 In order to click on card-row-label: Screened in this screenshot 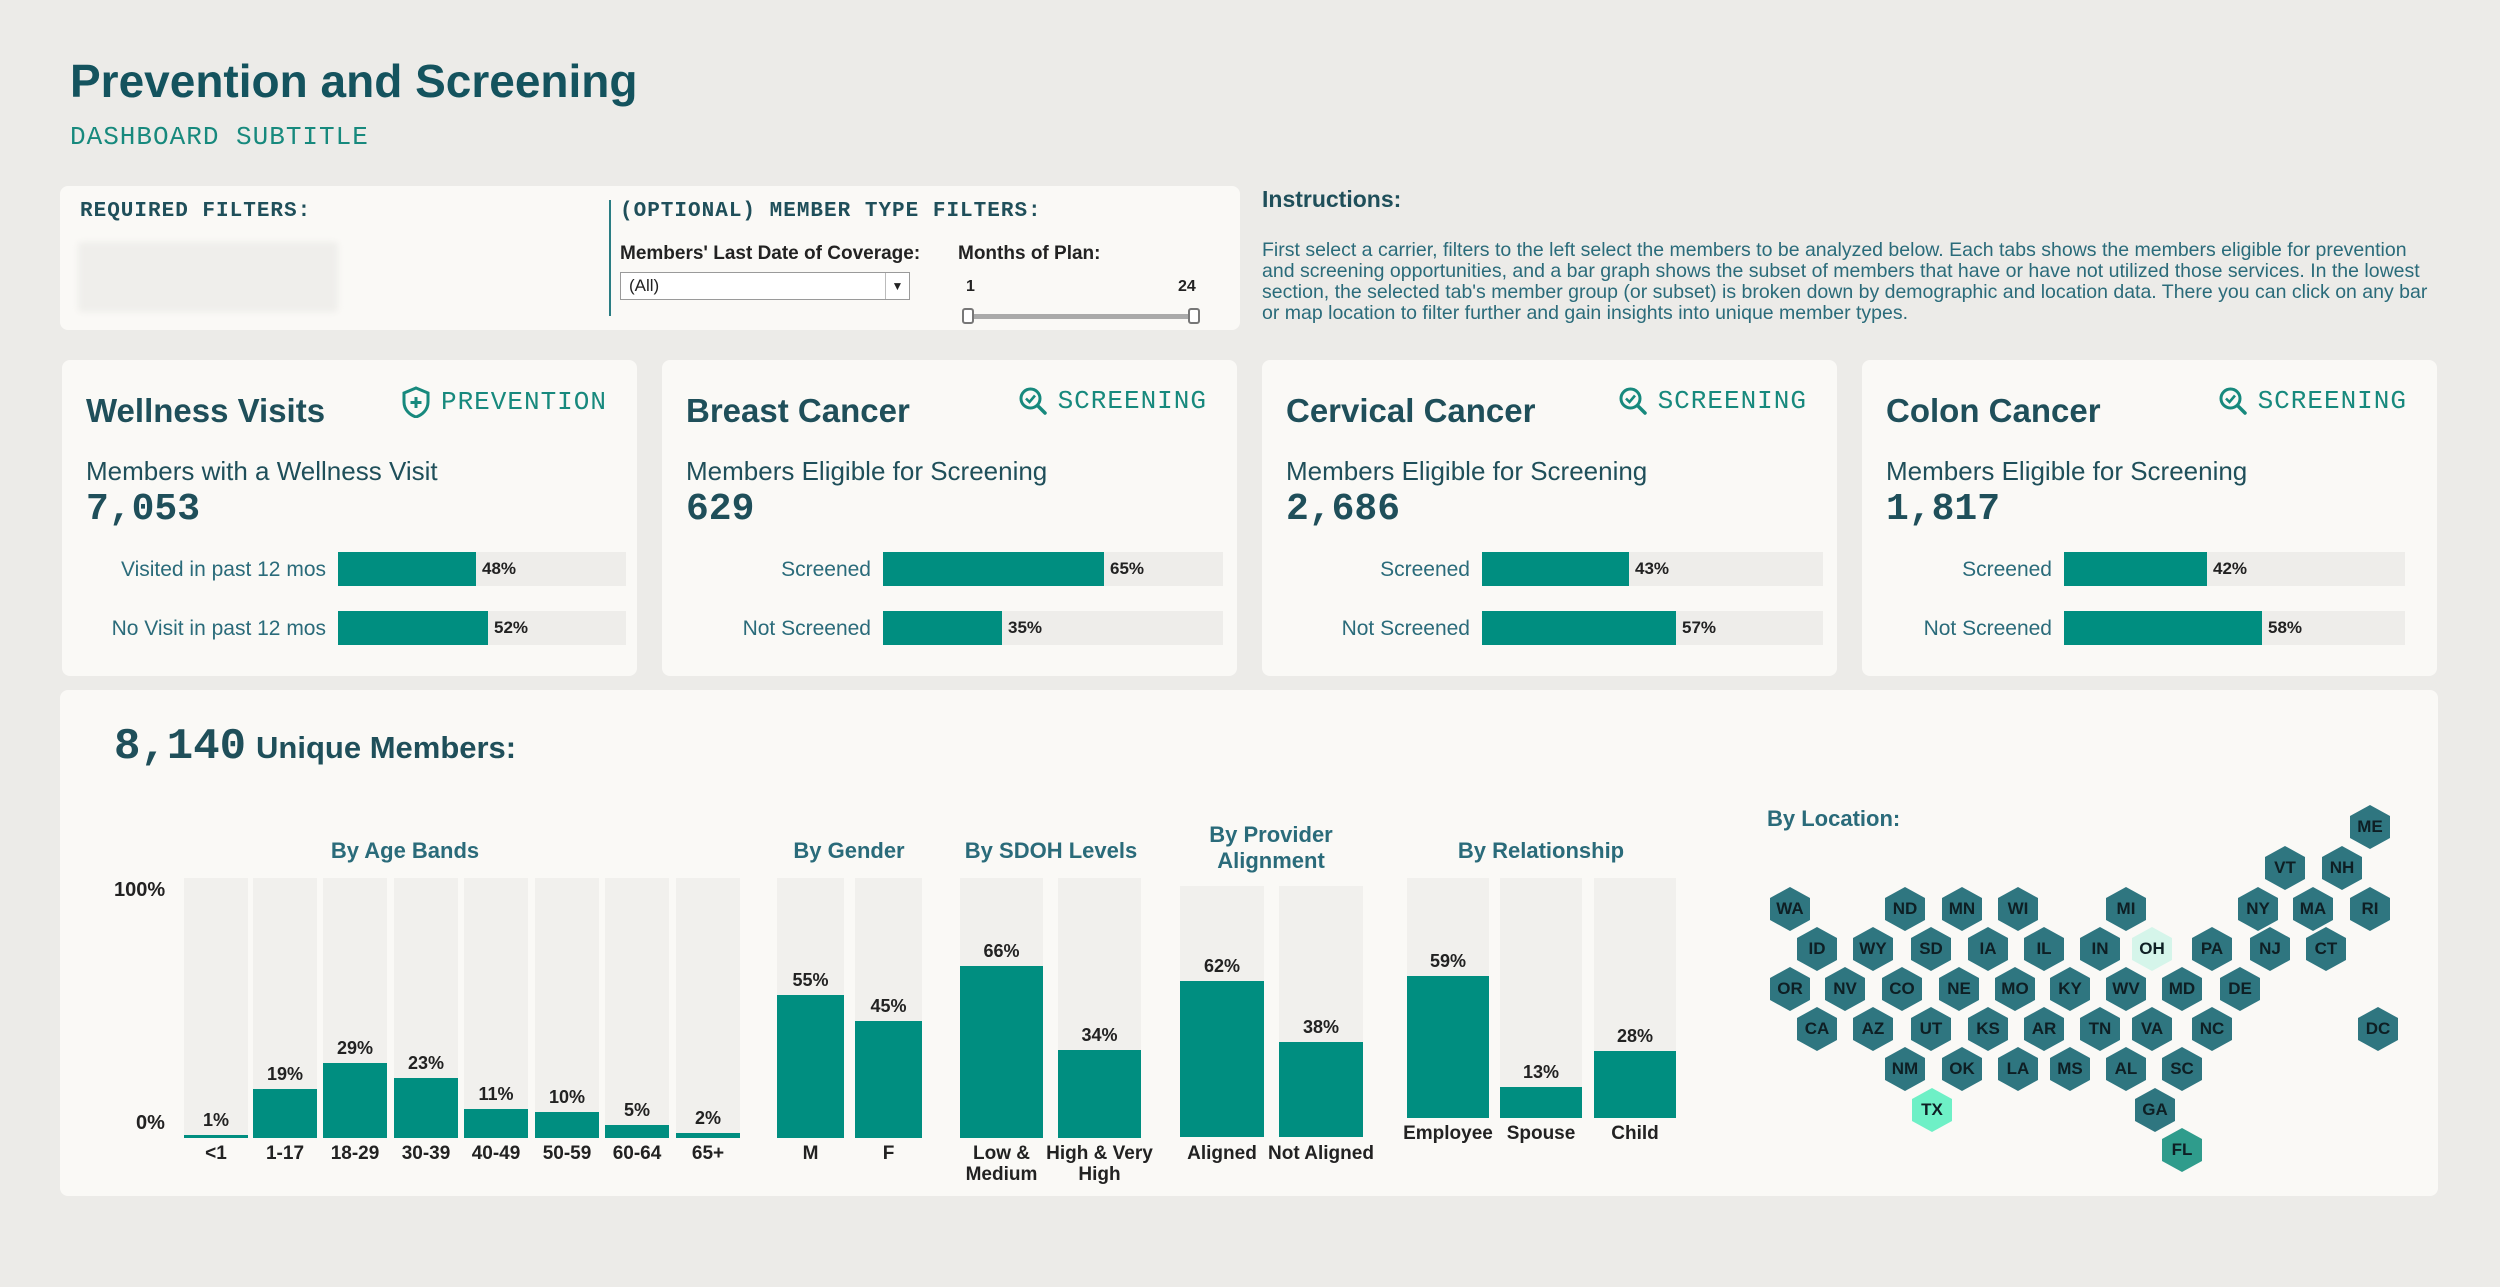, I will do `click(826, 569)`.